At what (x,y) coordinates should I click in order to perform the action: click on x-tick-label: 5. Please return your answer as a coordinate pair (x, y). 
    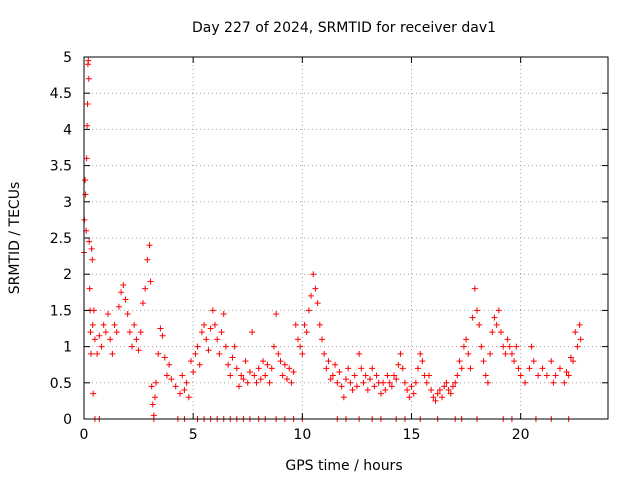
    Looking at the image, I should click on (193, 435).